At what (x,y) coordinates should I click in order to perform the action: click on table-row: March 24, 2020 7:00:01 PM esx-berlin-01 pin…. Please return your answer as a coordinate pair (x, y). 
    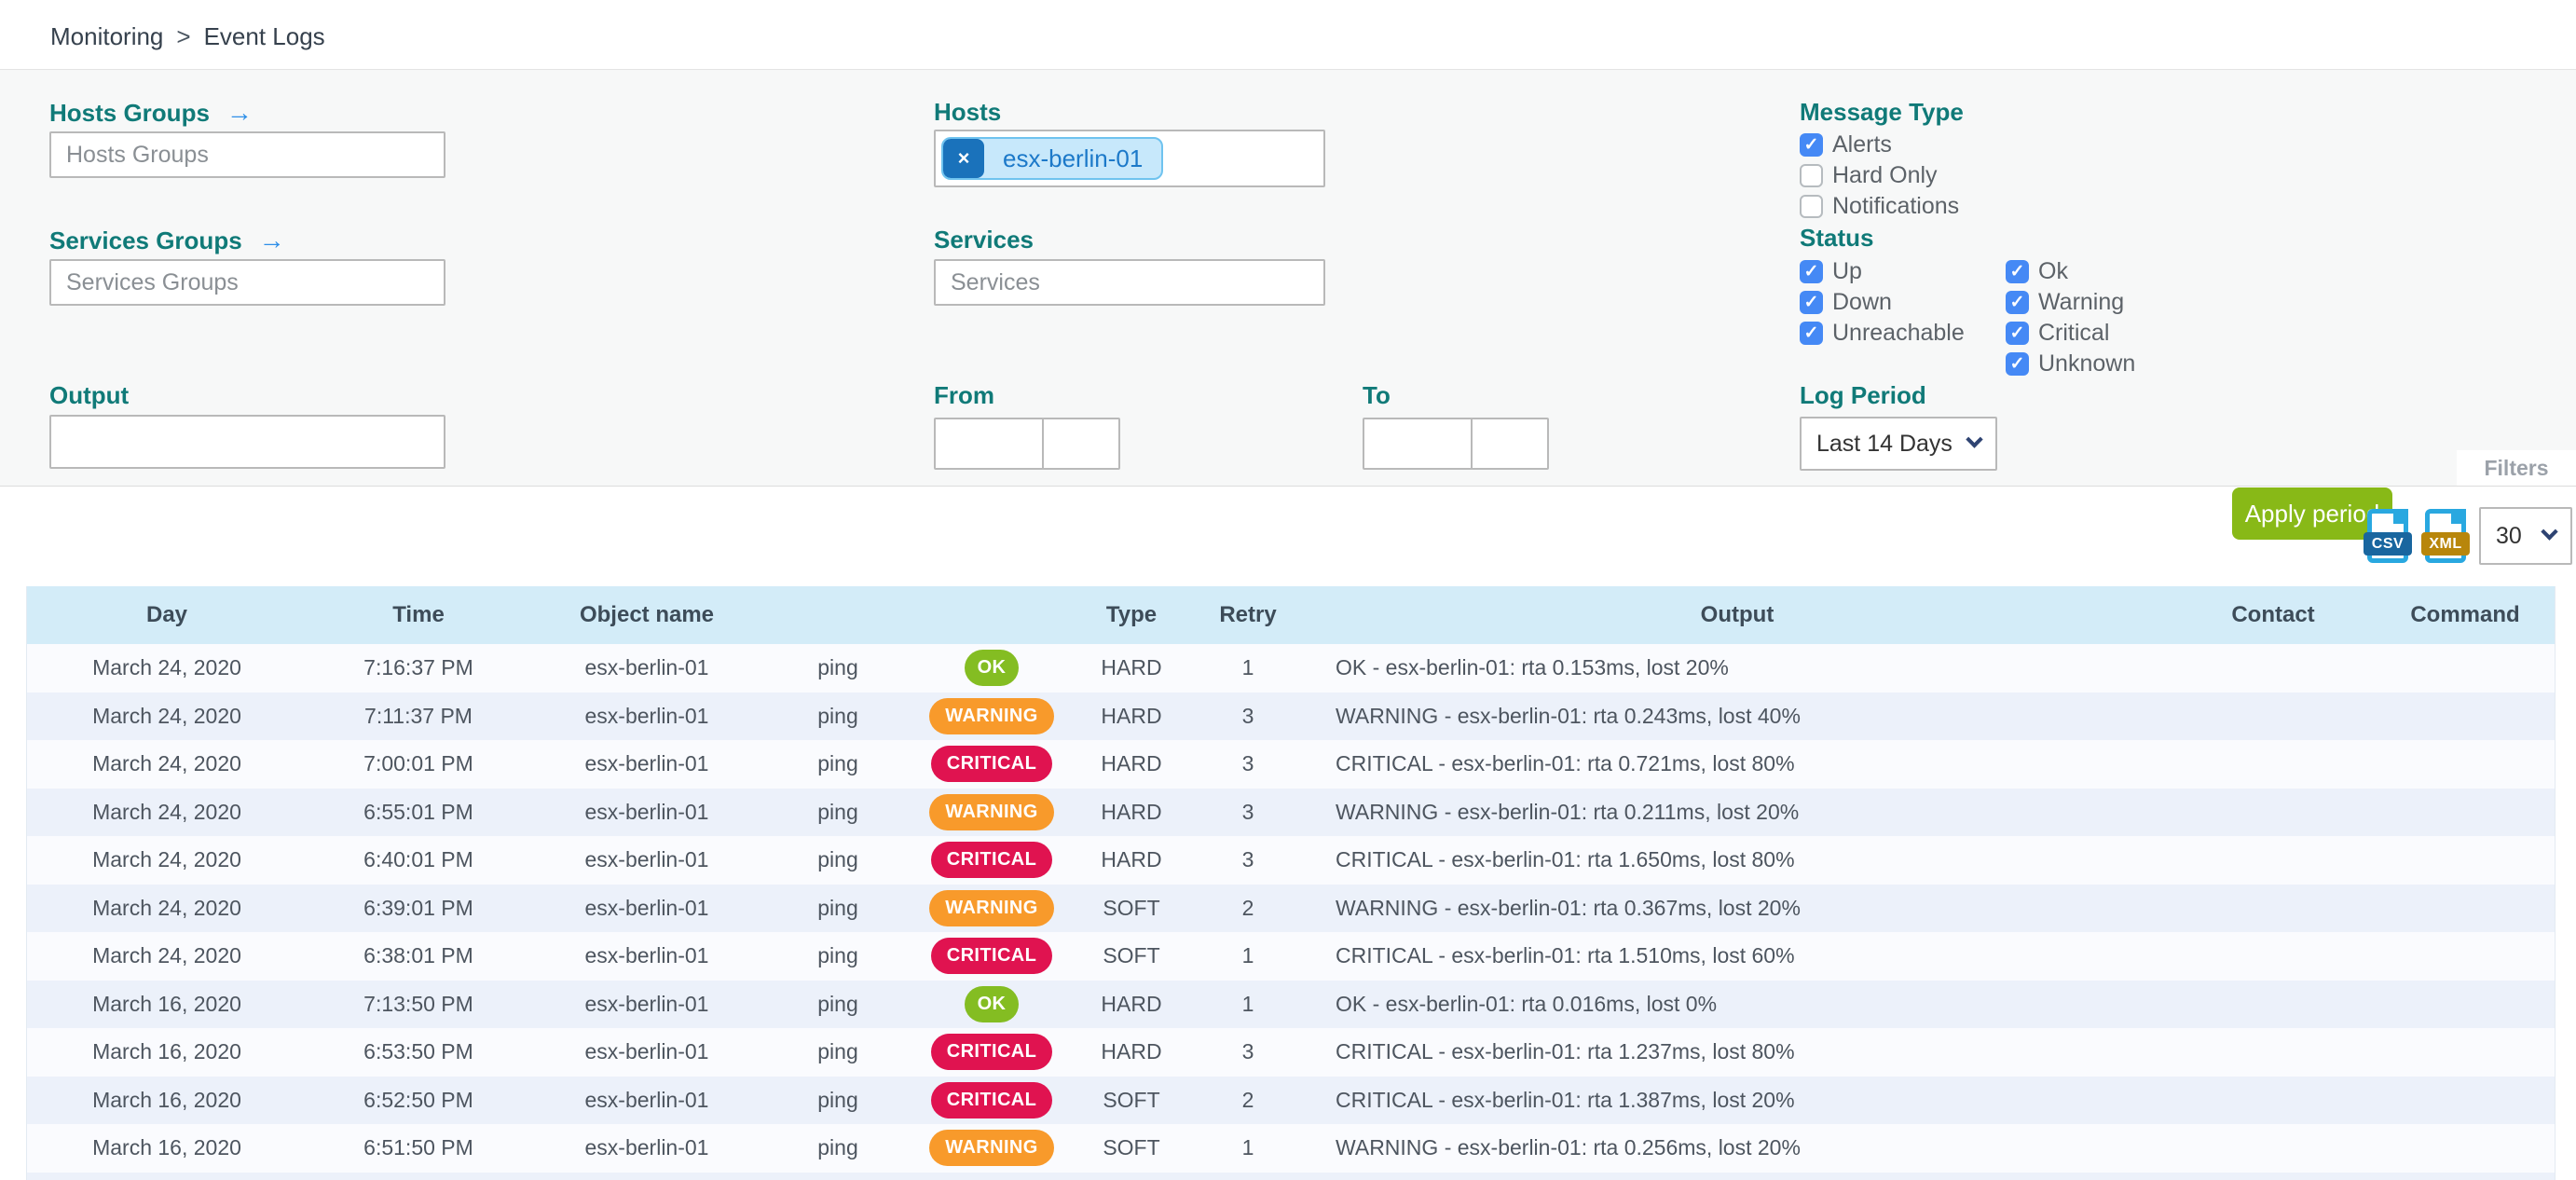
    Looking at the image, I should click on (1291, 765).